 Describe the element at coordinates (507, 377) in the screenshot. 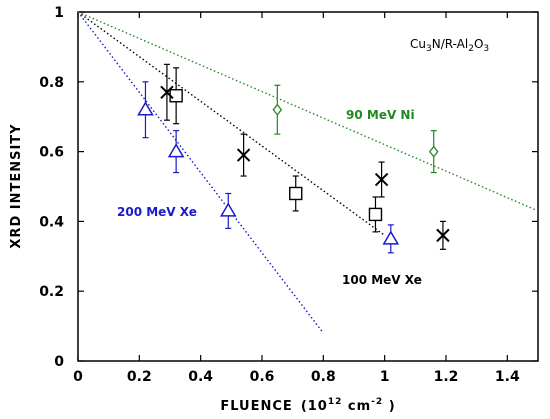

I see `x-tick-label-7: 1.4` at that location.